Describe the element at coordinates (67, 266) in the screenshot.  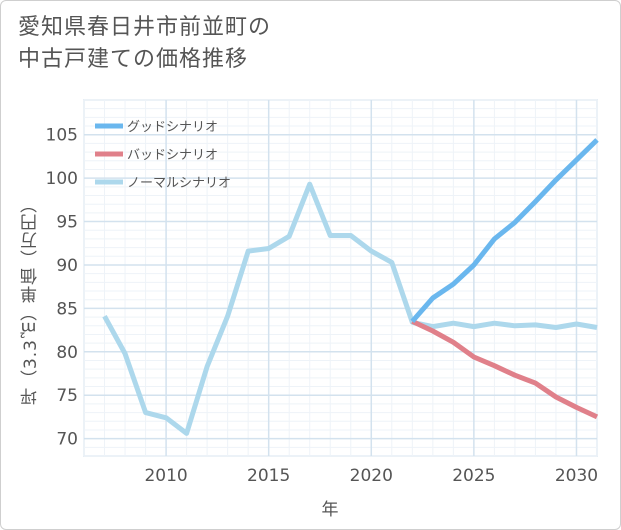
I see `y-tick-label-90: 90` at that location.